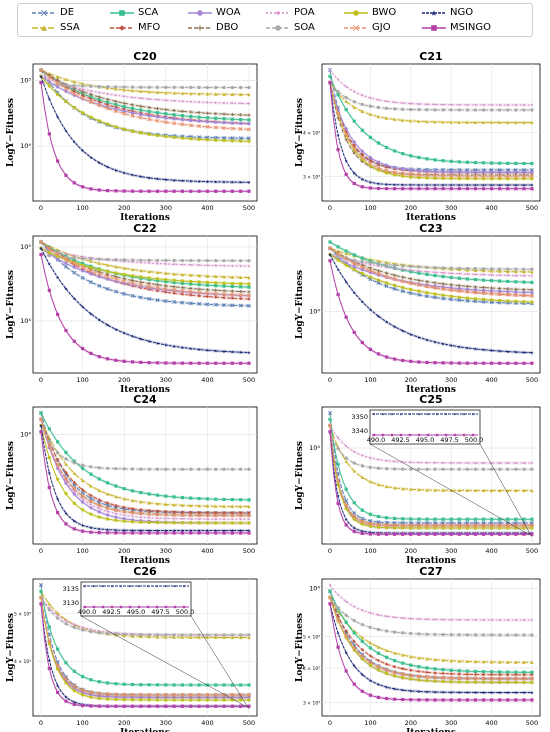  What do you see at coordinates (11, 647) in the screenshot?
I see `y-axis-label: LogY−Fitness` at bounding box center [11, 647].